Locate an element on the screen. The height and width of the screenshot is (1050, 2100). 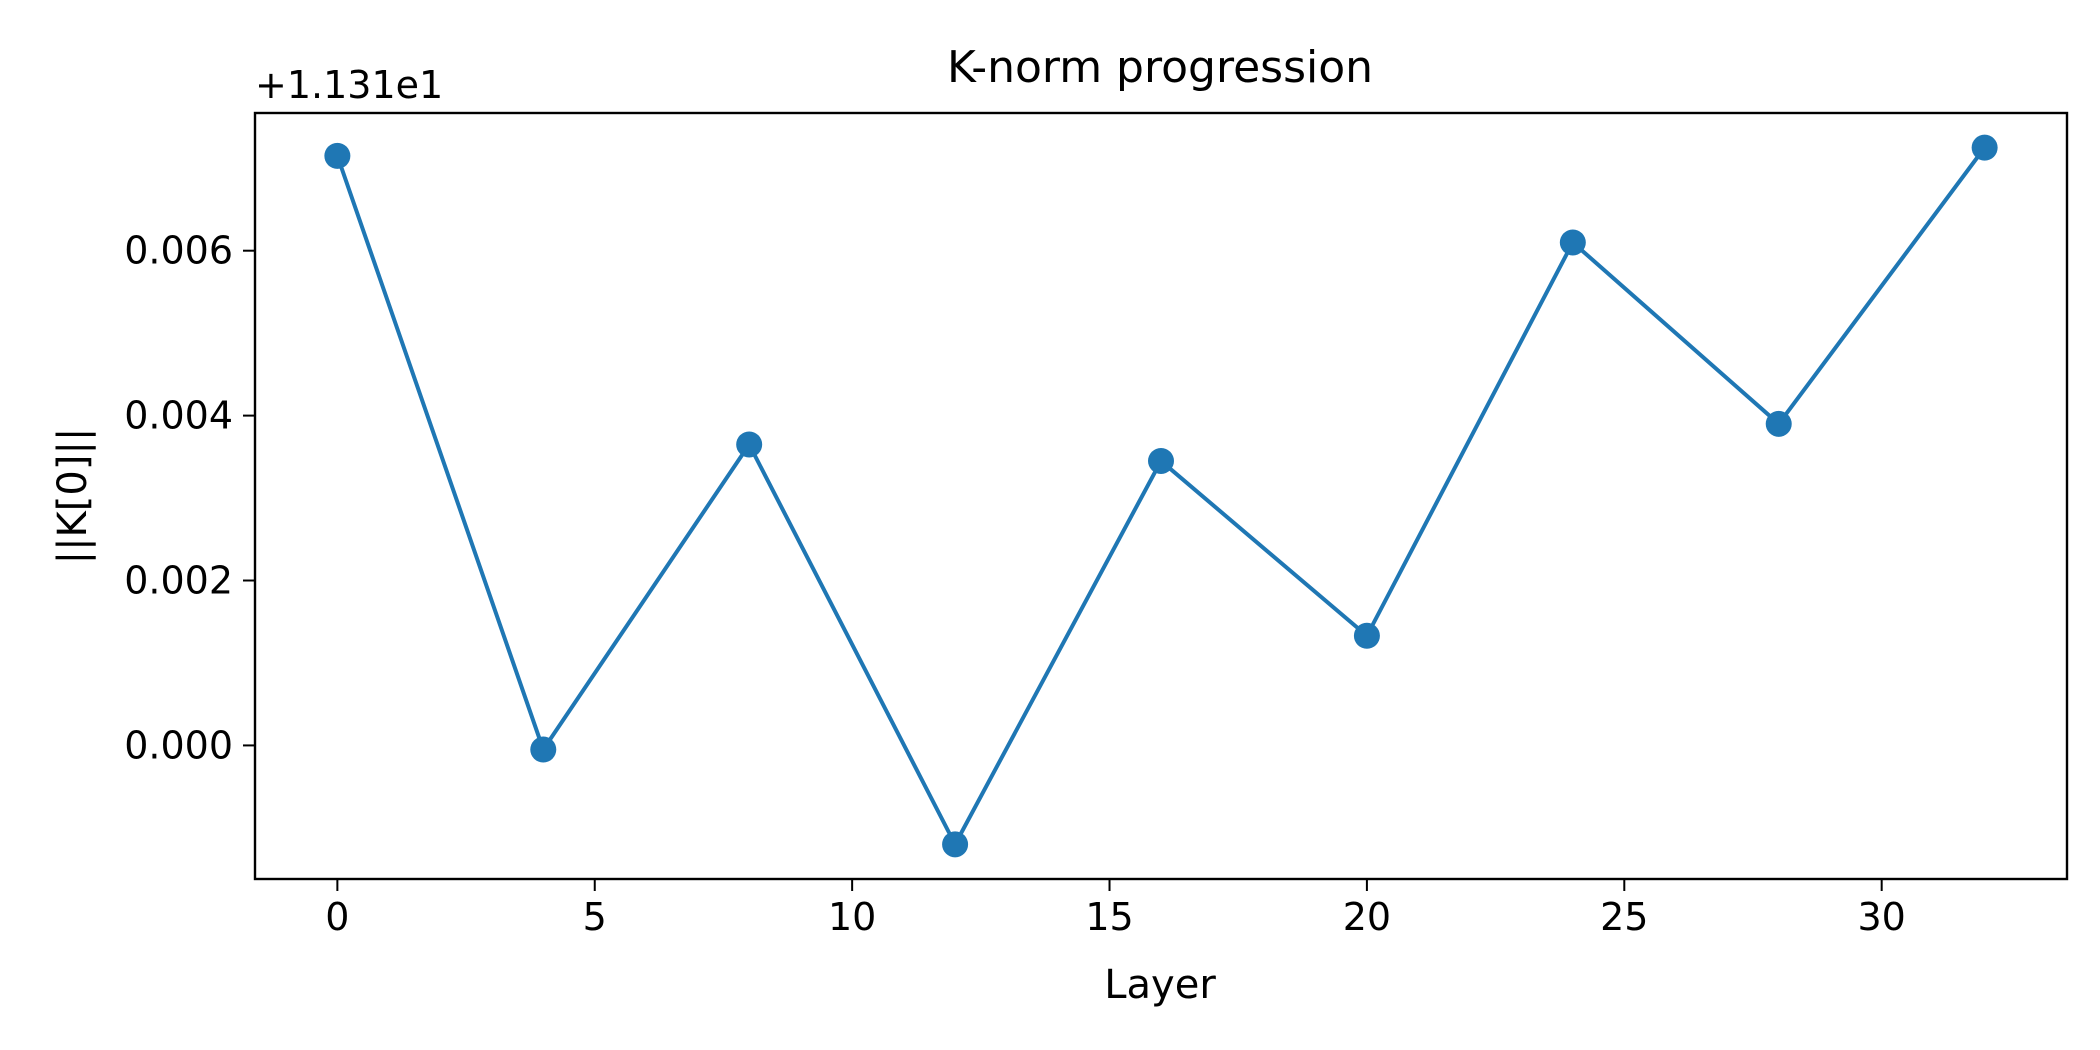
x-tick-label: 25 is located at coordinates (1624, 917).